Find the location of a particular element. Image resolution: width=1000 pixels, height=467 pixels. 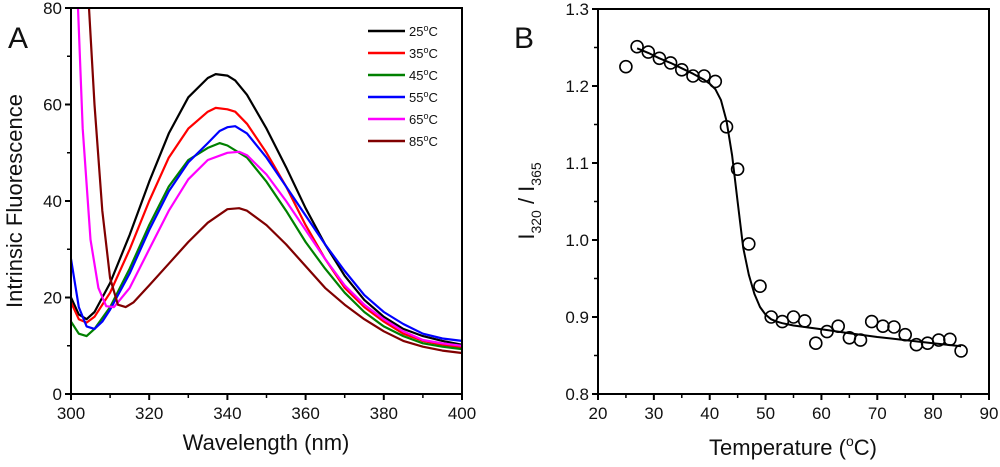

panel-b-y-tick-label: 1.0 is located at coordinates (577, 240).